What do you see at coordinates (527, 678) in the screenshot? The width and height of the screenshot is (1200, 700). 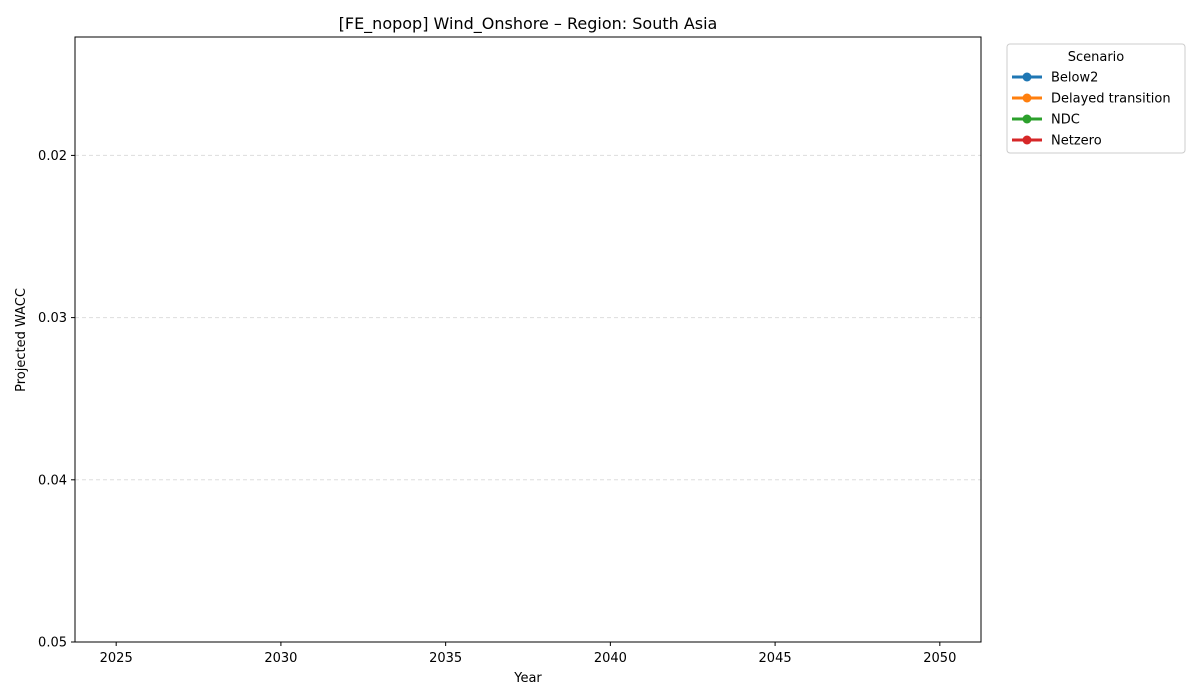 I see `x-axis-label: Year` at bounding box center [527, 678].